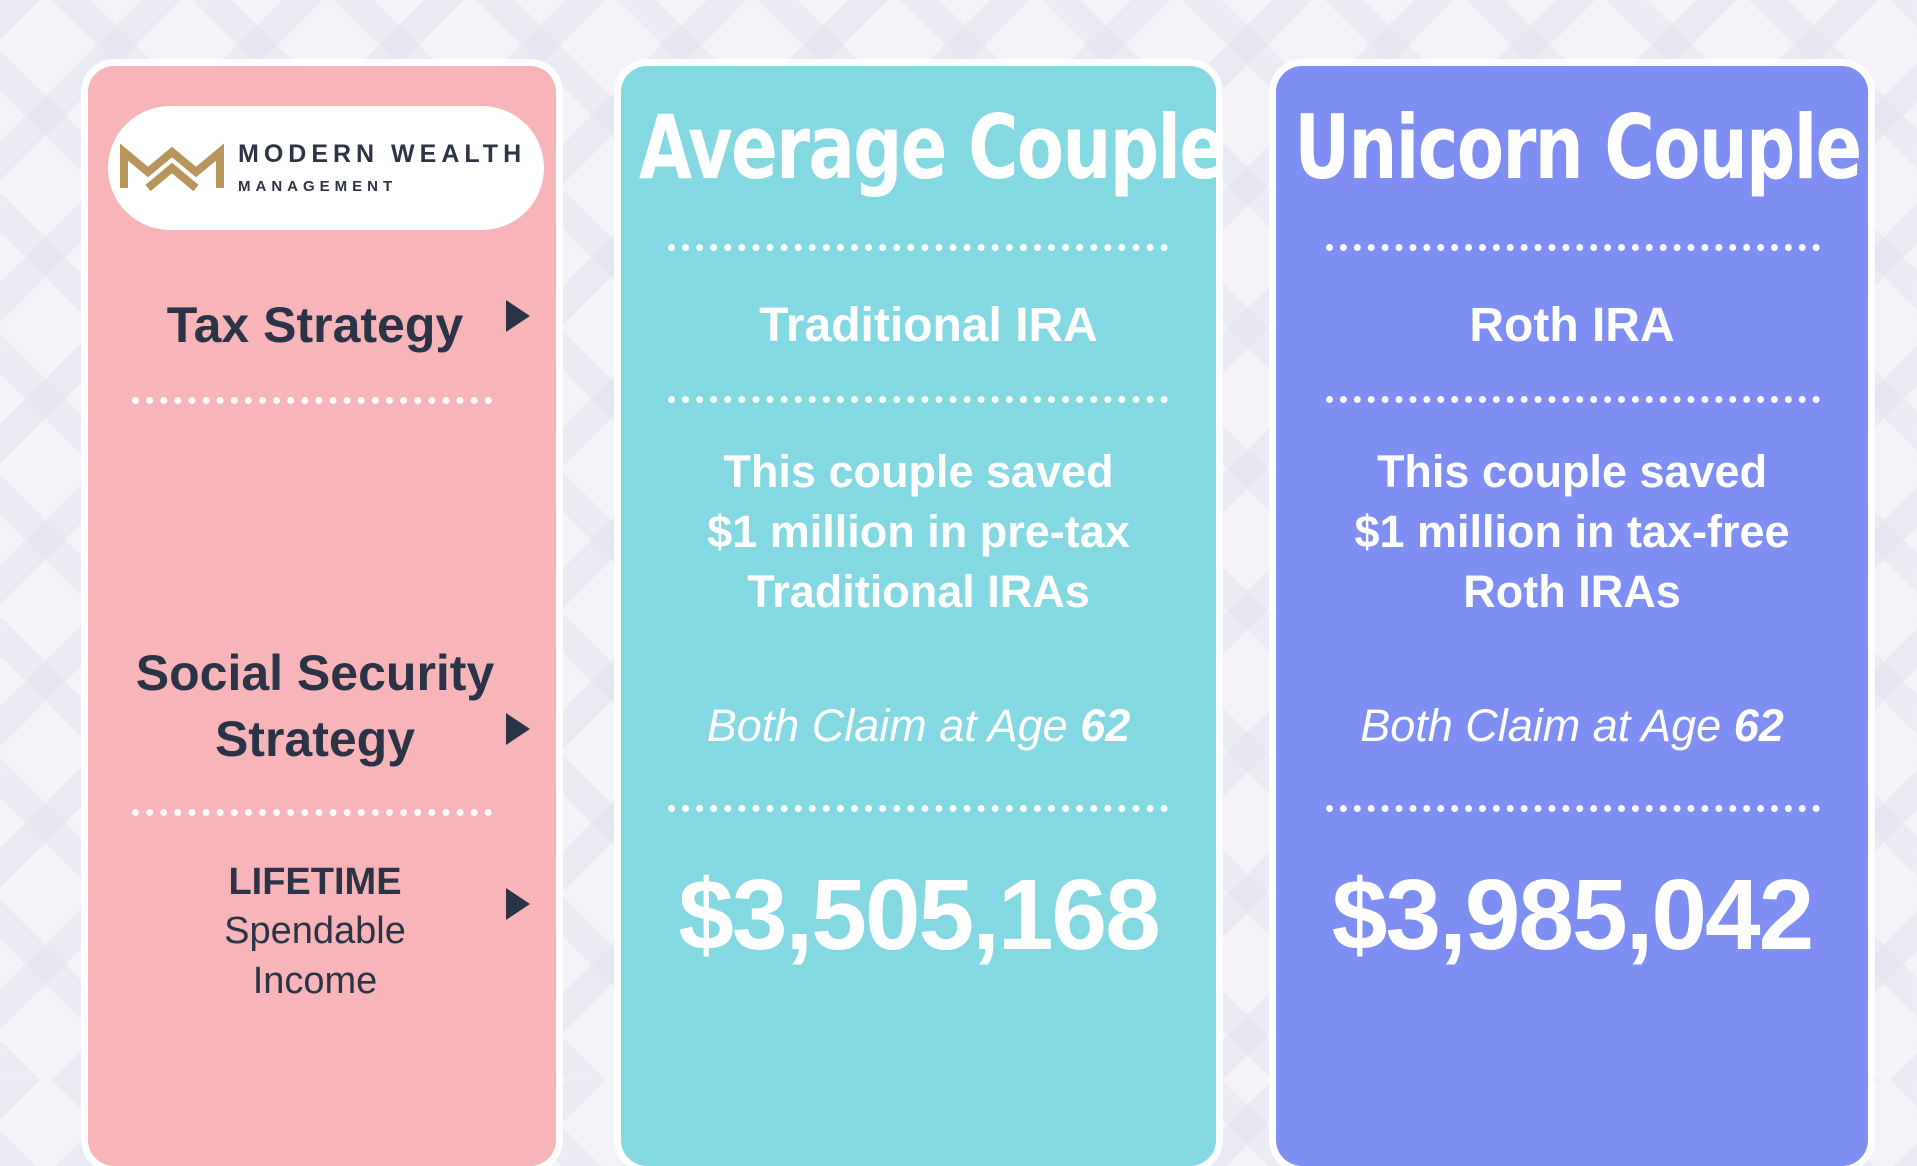  What do you see at coordinates (315, 673) in the screenshot?
I see `ss-strategy-label-line1: Social Security` at bounding box center [315, 673].